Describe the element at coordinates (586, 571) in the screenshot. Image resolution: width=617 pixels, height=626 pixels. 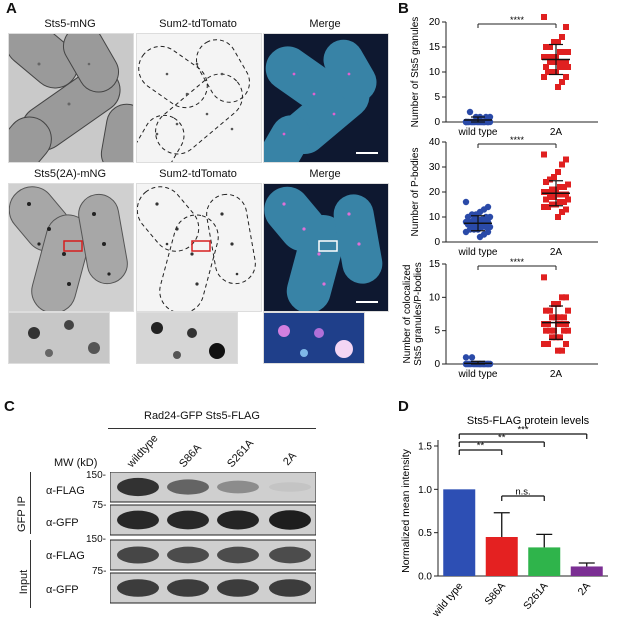
I see `bar-2a` at that location.